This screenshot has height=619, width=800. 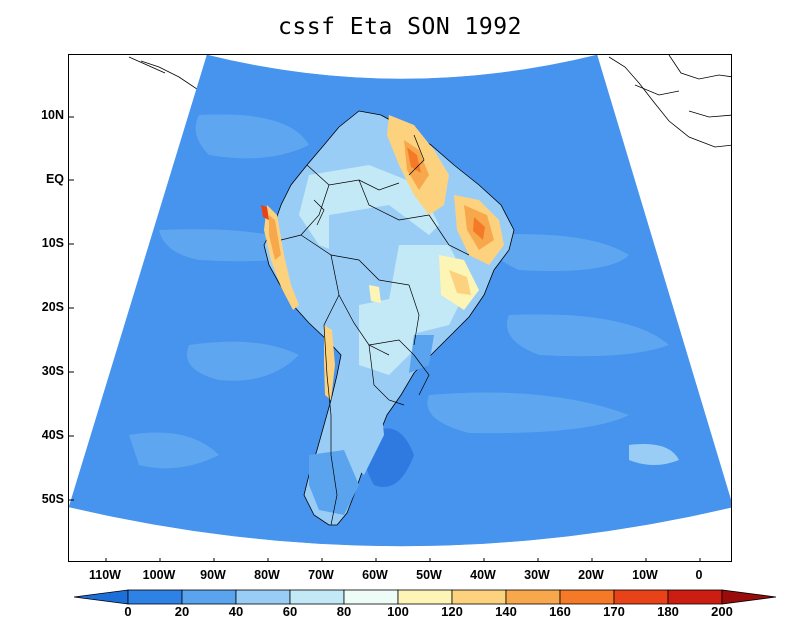 I want to click on colorbar-tick-label: 20, so click(x=182, y=611).